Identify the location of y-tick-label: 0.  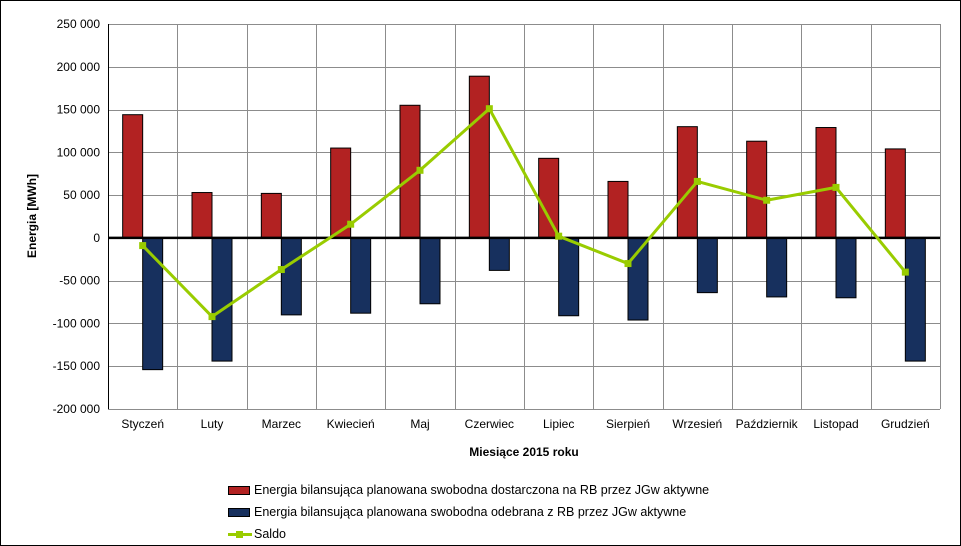
(96, 238).